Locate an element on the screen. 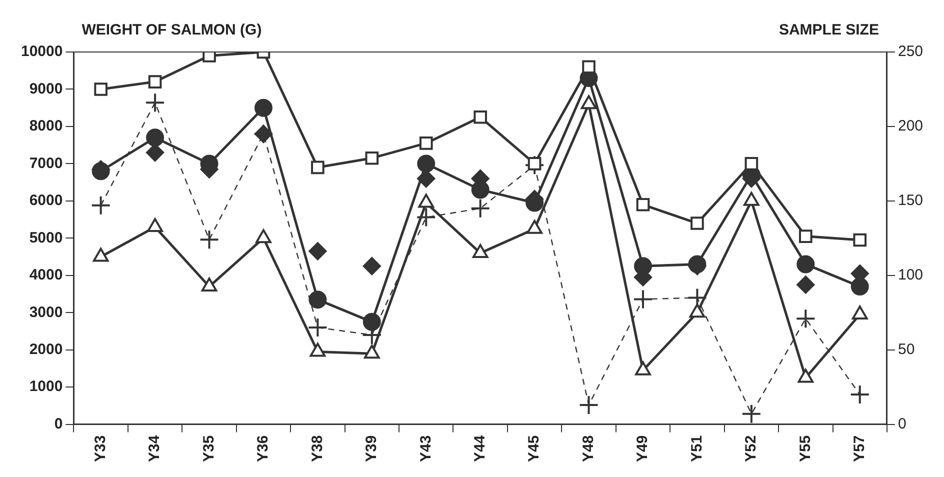  x-tick-label: Y44 is located at coordinates (479, 448).